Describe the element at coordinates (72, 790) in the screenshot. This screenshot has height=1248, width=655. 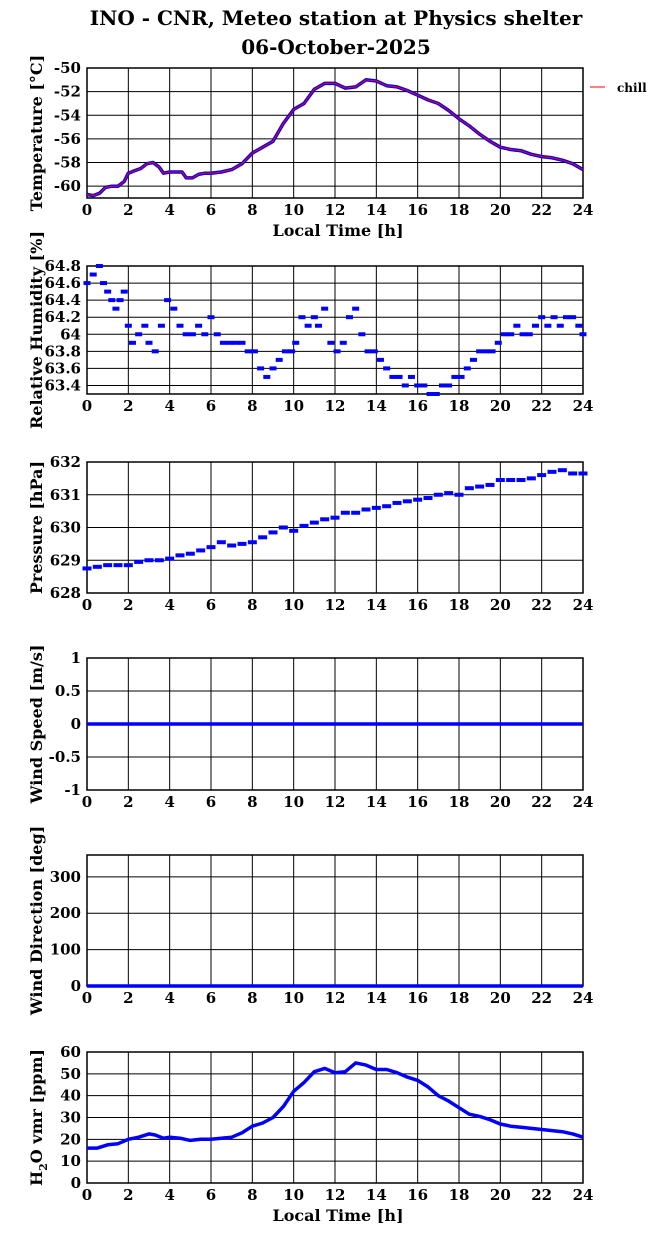
I see `y-tick-label: -1` at that location.